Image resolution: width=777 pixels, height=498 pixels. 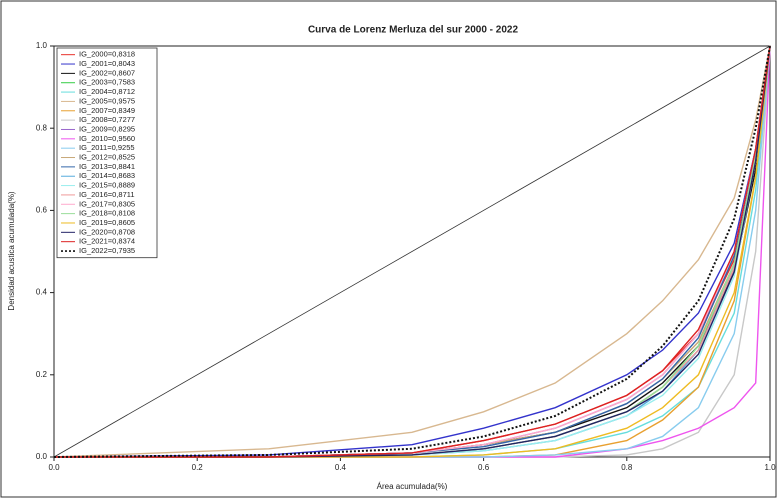 What do you see at coordinates (42, 45) in the screenshot?
I see `y-tick-label: 1.0` at bounding box center [42, 45].